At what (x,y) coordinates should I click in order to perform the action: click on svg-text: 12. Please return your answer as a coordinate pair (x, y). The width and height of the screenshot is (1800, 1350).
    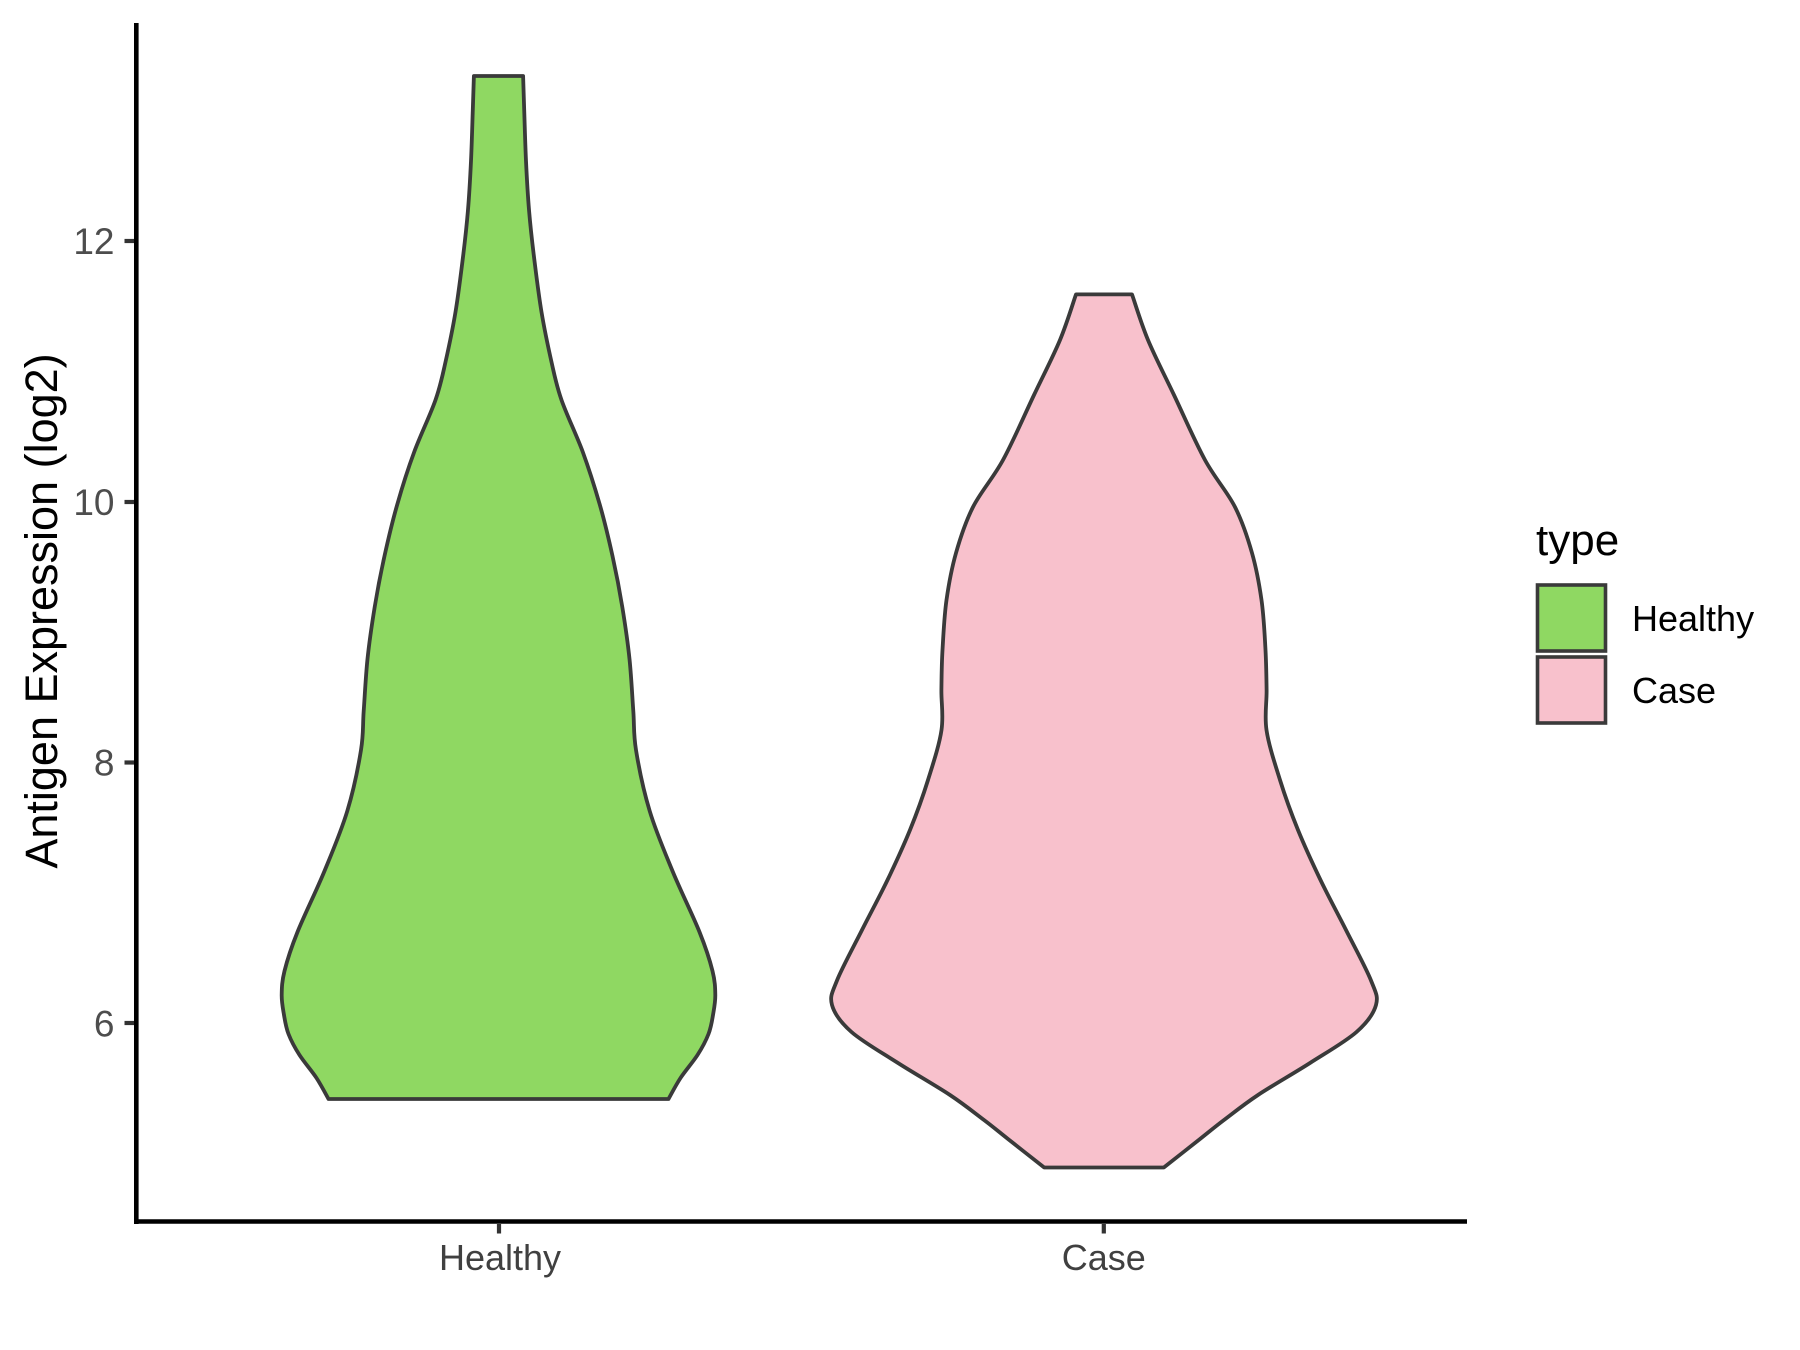
    Looking at the image, I should click on (93, 241).